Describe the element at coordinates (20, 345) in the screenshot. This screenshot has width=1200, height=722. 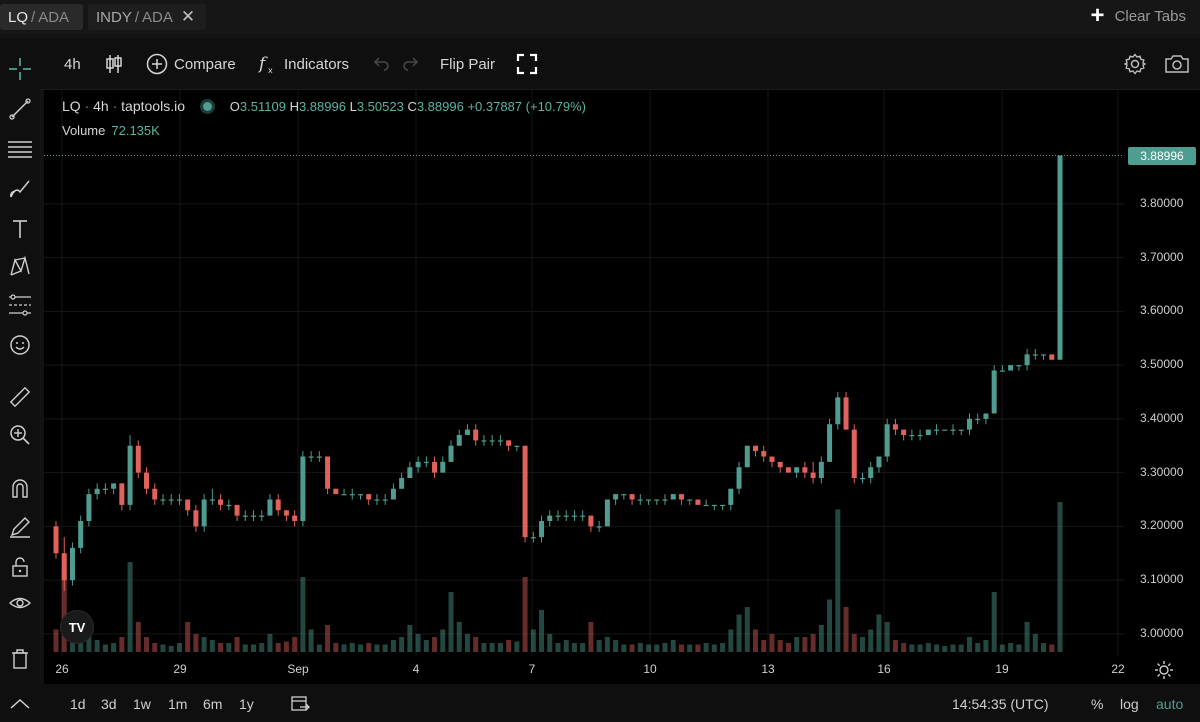
I see `emoji-tool` at that location.